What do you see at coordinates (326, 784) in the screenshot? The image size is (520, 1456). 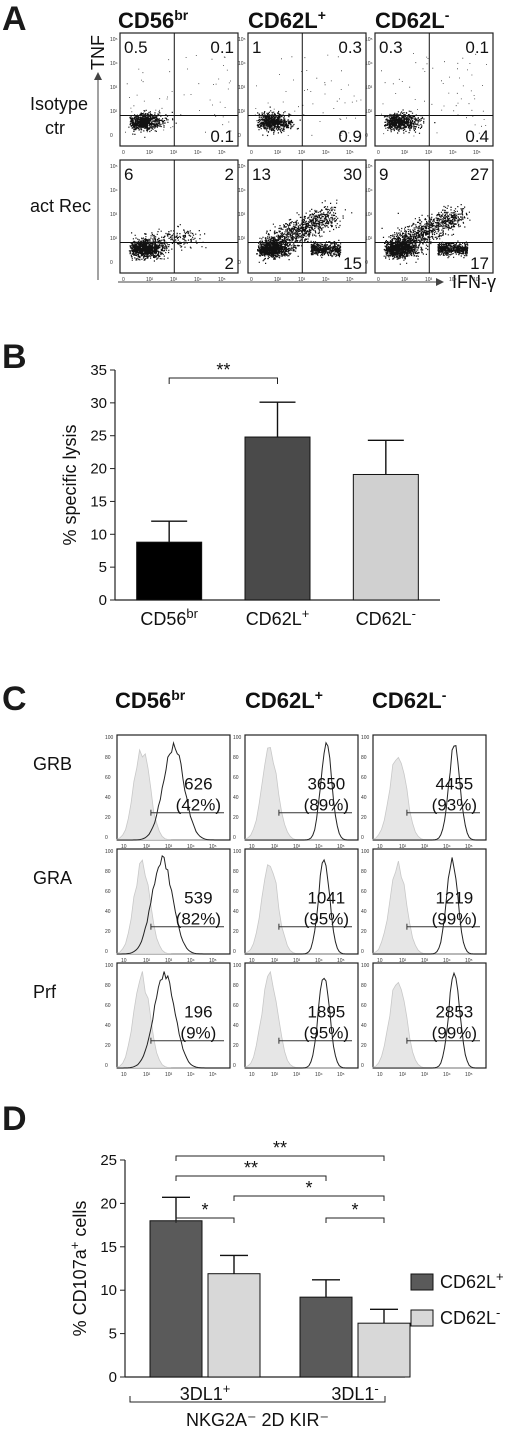 I see `histogram-mfi-value: 3650` at bounding box center [326, 784].